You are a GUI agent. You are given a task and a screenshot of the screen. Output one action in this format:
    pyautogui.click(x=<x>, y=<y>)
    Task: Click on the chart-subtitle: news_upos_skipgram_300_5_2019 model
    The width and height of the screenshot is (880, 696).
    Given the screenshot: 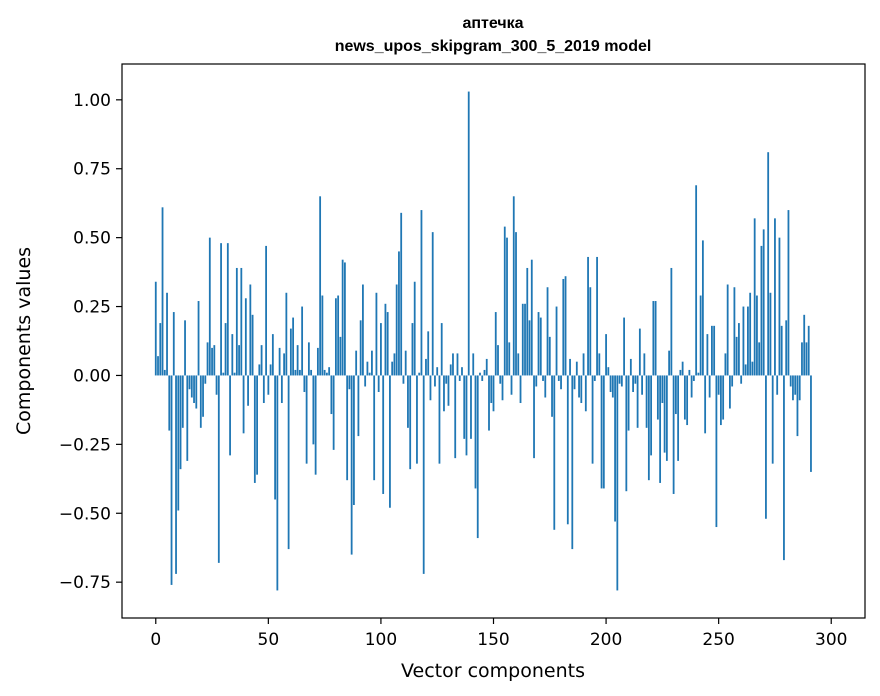 What is the action you would take?
    pyautogui.click(x=493, y=46)
    